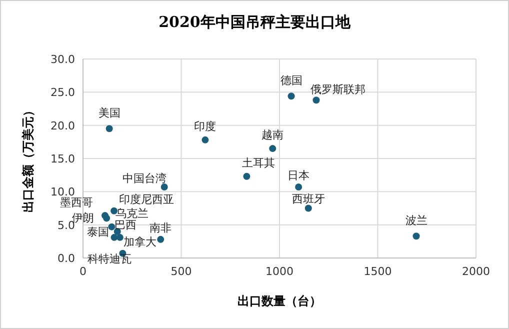  Describe the element at coordinates (77, 203) in the screenshot. I see `annotation: 墨西哥` at that location.